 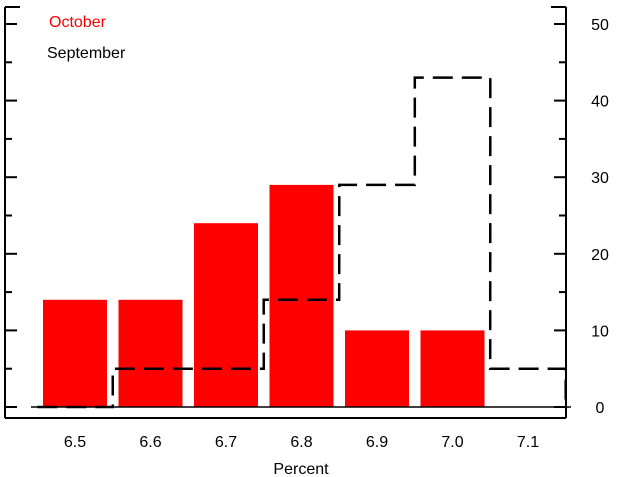 I want to click on x-tick-label-6-6: 6.6, so click(x=150, y=442).